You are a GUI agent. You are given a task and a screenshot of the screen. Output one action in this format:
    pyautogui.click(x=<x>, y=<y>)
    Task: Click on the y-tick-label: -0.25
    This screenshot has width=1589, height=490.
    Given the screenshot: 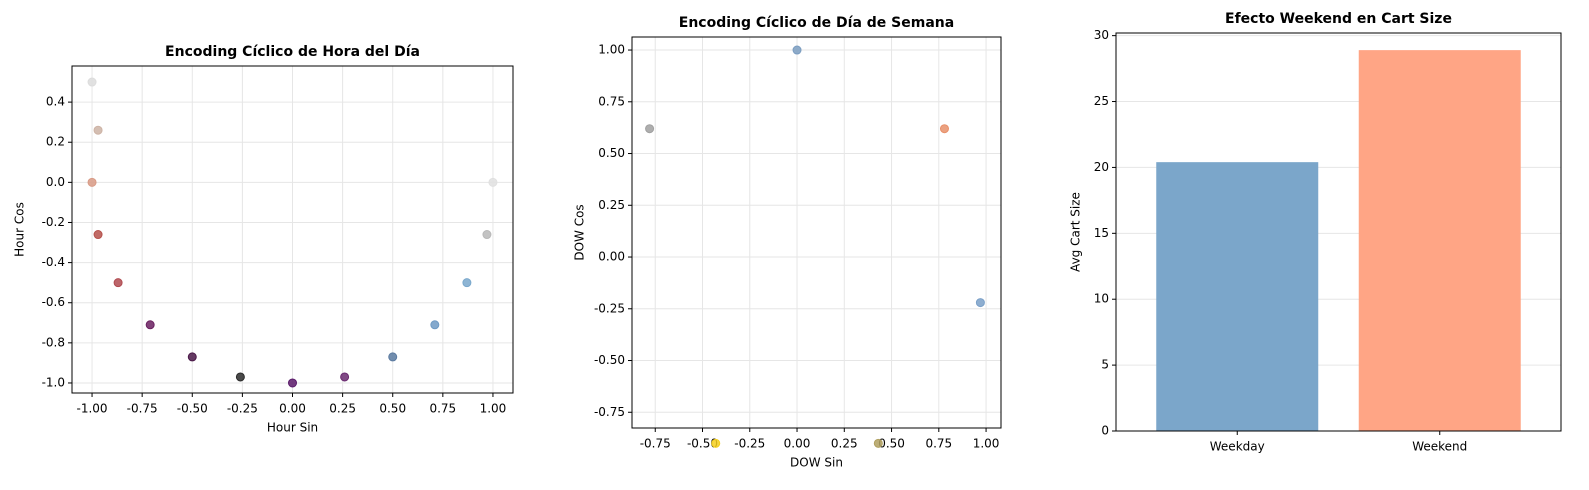 What is the action you would take?
    pyautogui.click(x=609, y=308)
    